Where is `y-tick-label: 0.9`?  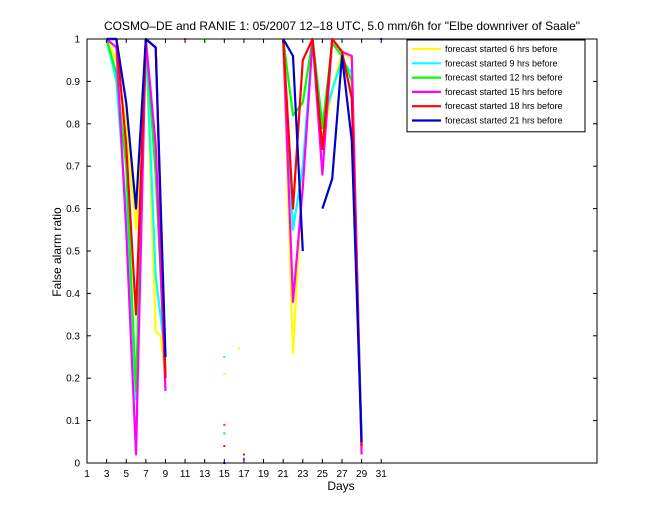
y-tick-label: 0.9 is located at coordinates (73, 82).